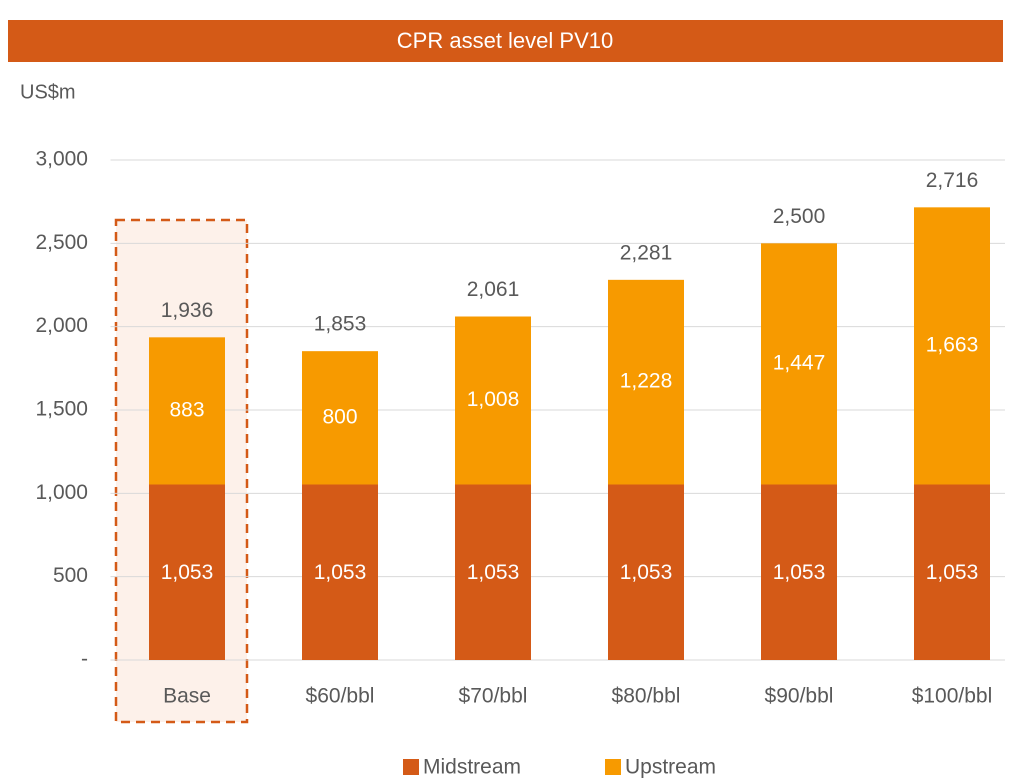  What do you see at coordinates (340, 324) in the screenshot?
I see `total-label: 1,853` at bounding box center [340, 324].